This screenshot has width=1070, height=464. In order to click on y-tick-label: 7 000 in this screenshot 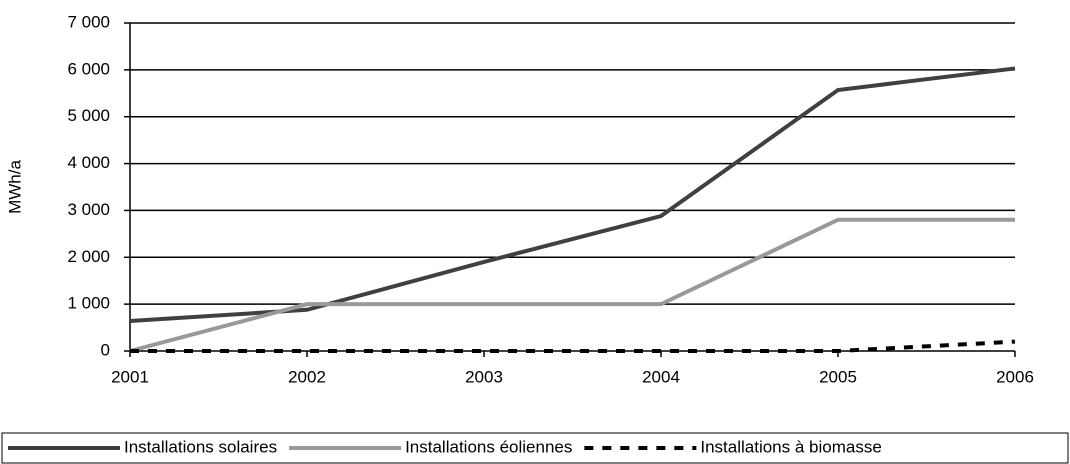, I will do `click(88, 21)`.